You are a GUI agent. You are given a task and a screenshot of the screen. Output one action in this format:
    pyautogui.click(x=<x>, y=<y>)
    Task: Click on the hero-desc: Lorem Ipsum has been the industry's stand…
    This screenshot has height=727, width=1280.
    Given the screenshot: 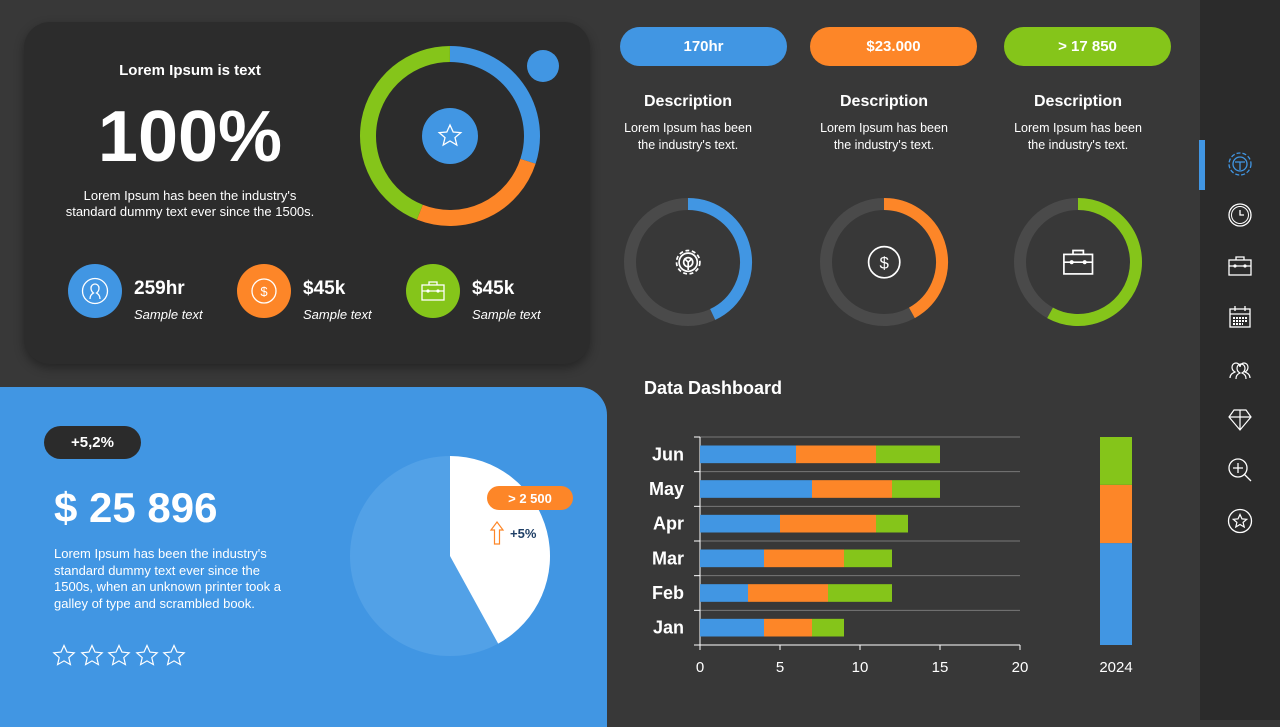 What is the action you would take?
    pyautogui.click(x=190, y=204)
    